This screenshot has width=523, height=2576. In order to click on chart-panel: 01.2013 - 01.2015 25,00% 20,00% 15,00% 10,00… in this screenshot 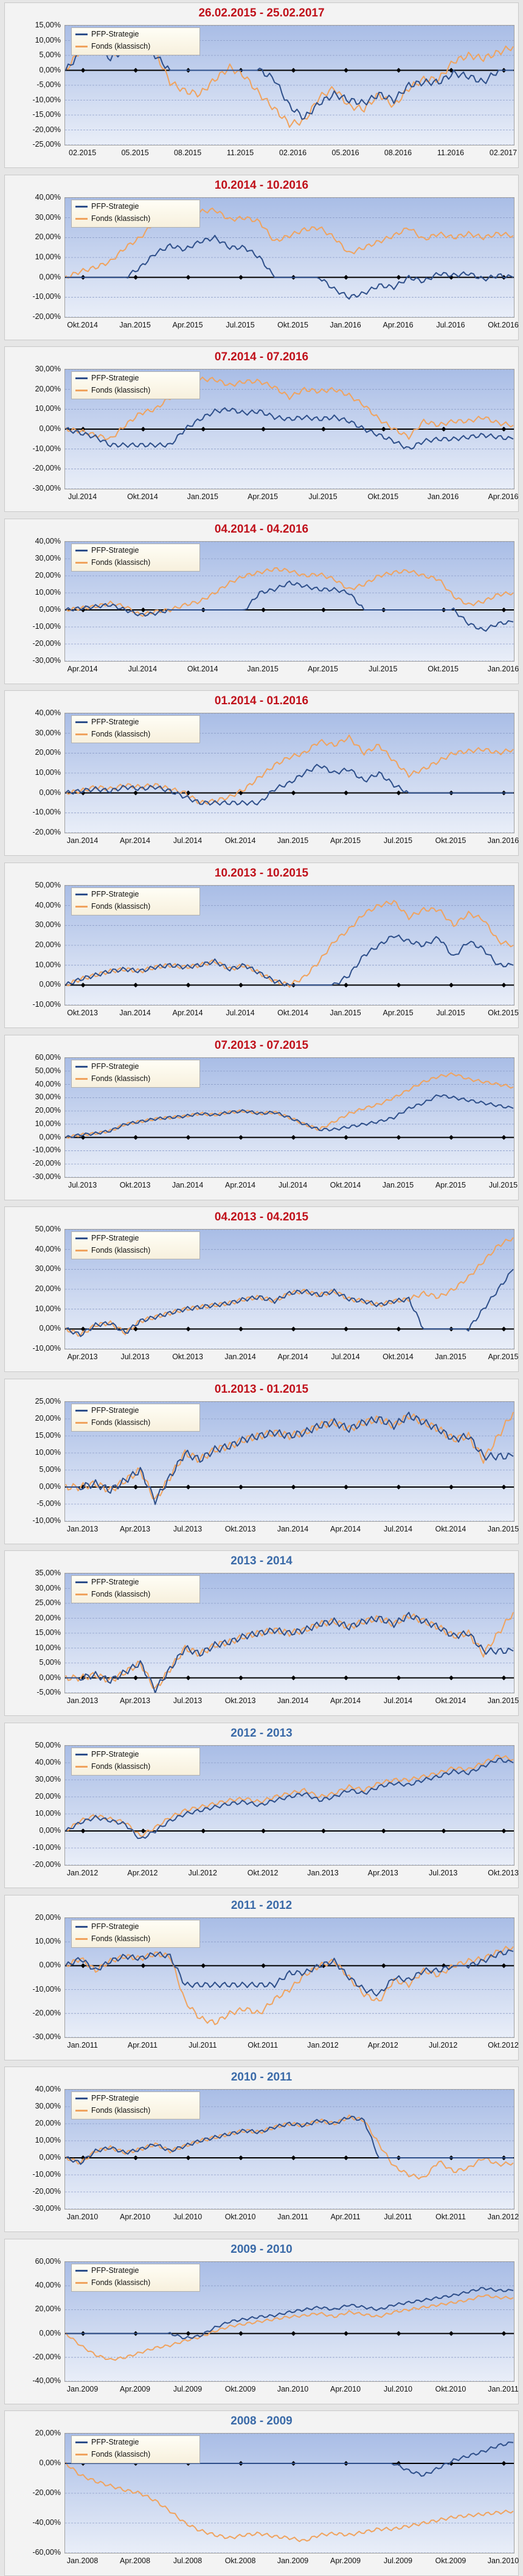, I will do `click(261, 1461)`.